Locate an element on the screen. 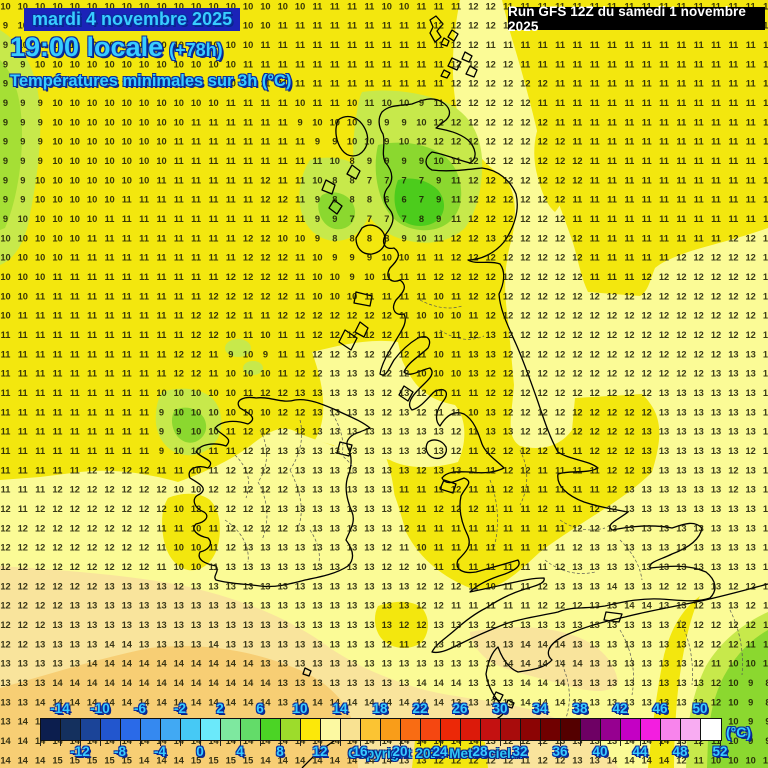 Image resolution: width=768 pixels, height=768 pixels. scale-label-bottom: 16 is located at coordinates (360, 751).